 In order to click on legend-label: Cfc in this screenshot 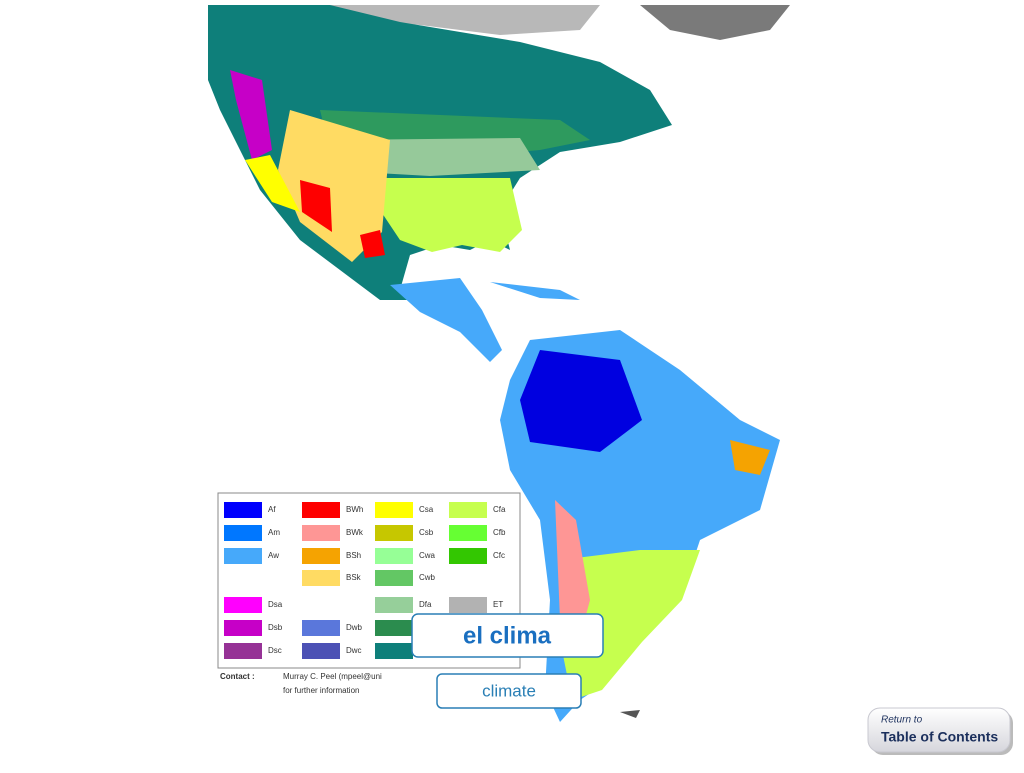, I will do `click(499, 555)`.